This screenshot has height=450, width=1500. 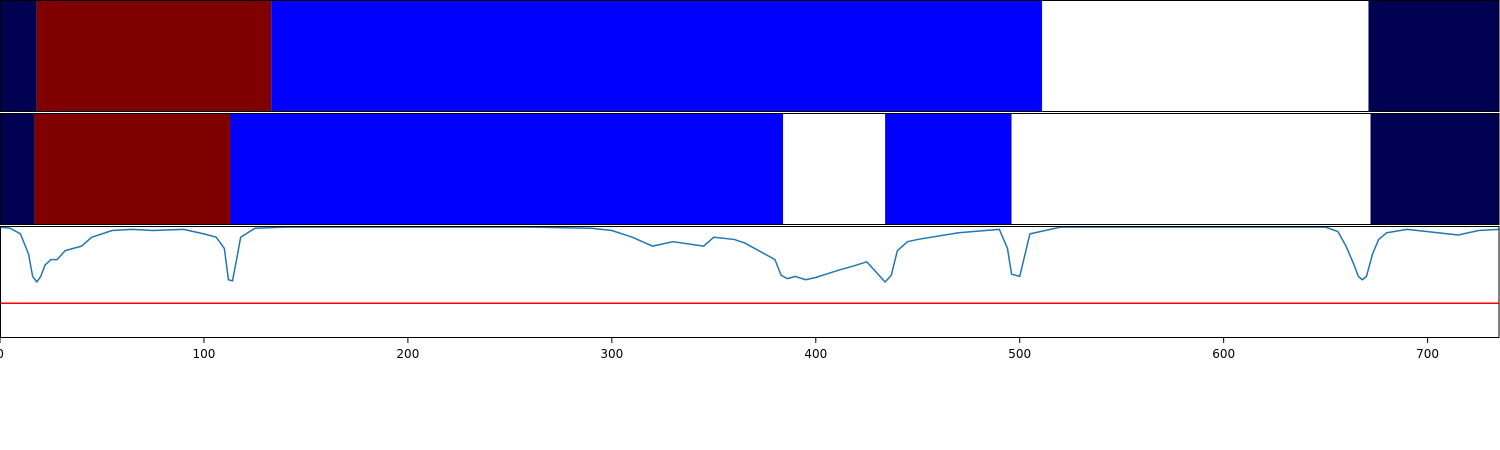 I want to click on x-tick-label-300: 300, so click(x=611, y=354).